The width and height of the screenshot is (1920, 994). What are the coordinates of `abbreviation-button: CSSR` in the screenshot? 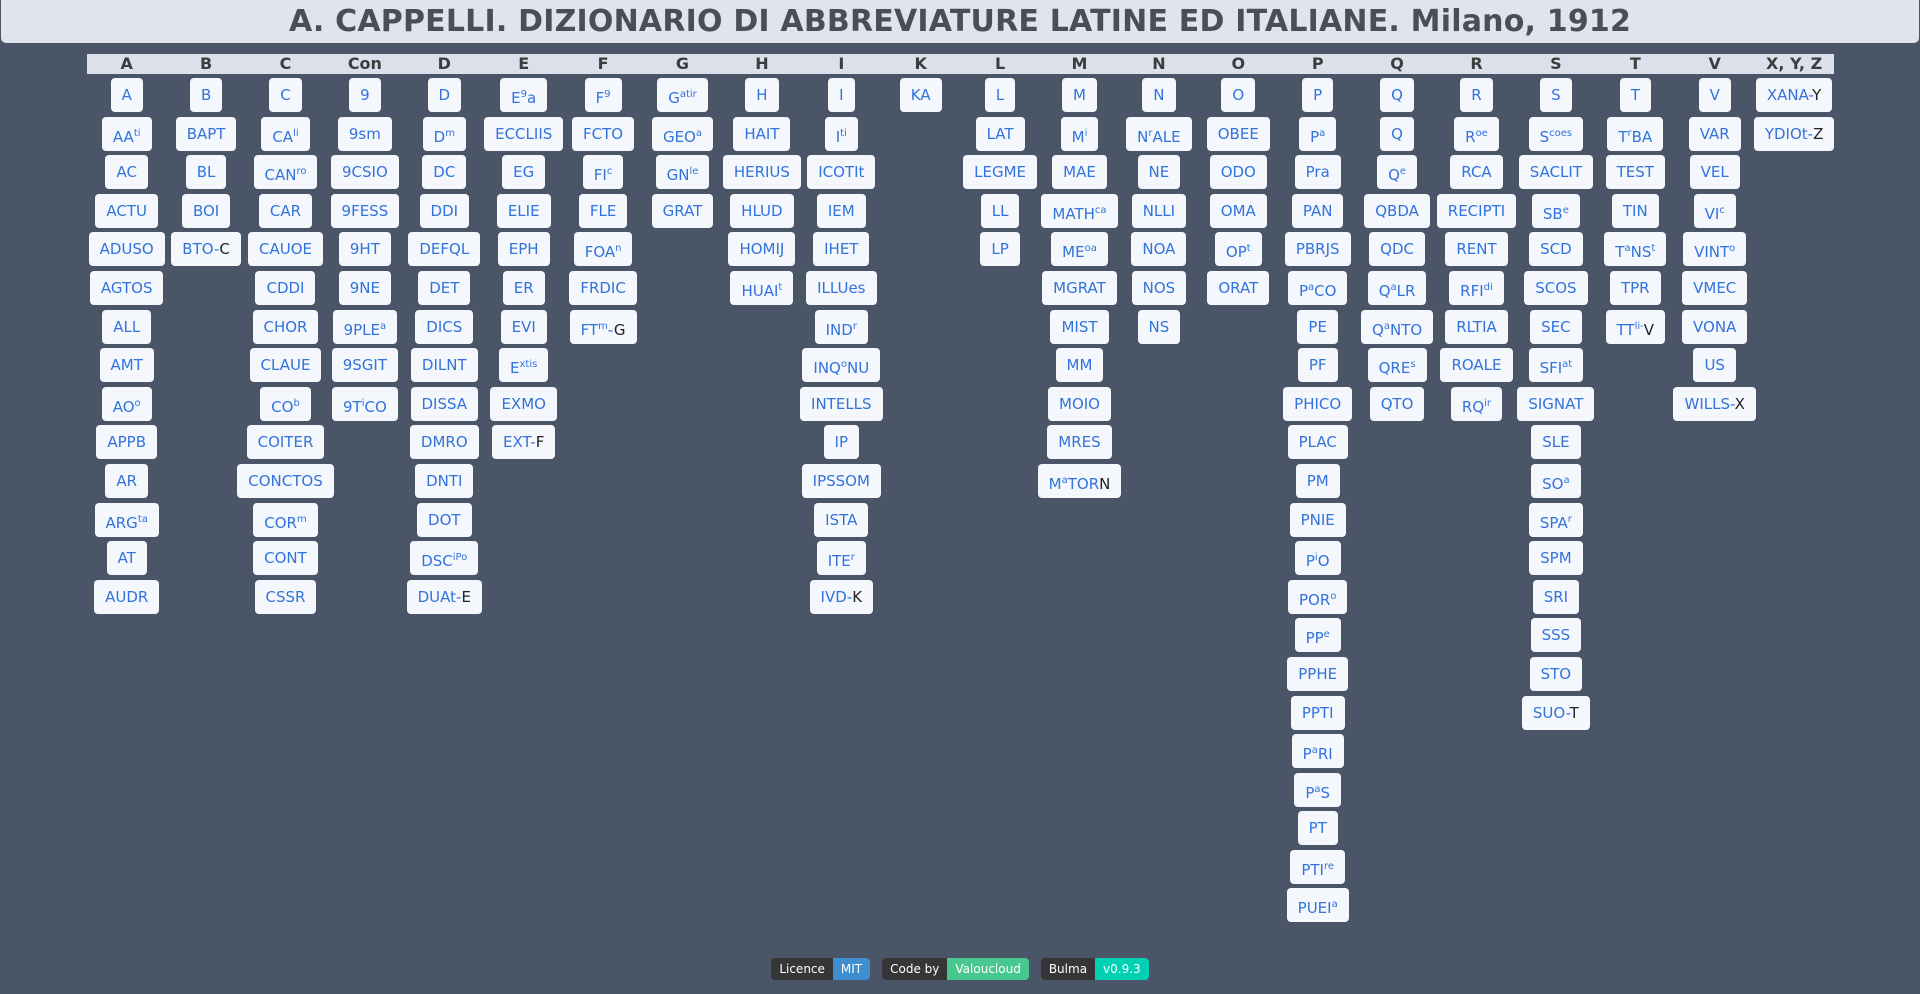 It's located at (285, 596).